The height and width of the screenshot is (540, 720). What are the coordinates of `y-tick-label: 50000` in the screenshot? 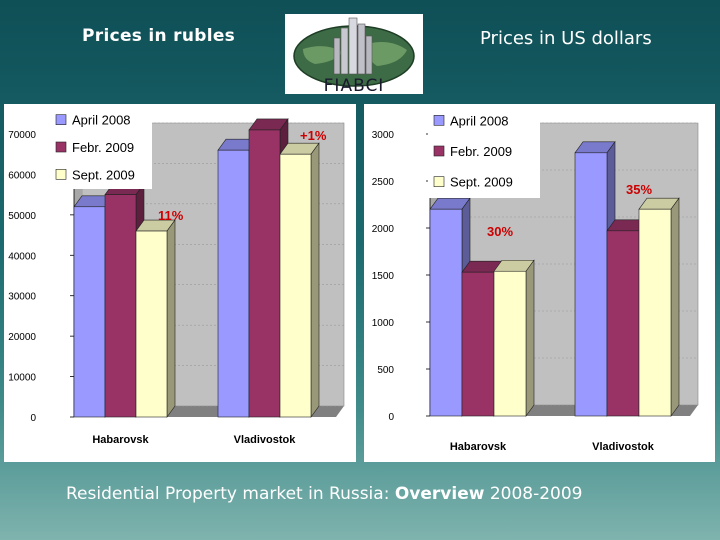 It's located at (22, 216).